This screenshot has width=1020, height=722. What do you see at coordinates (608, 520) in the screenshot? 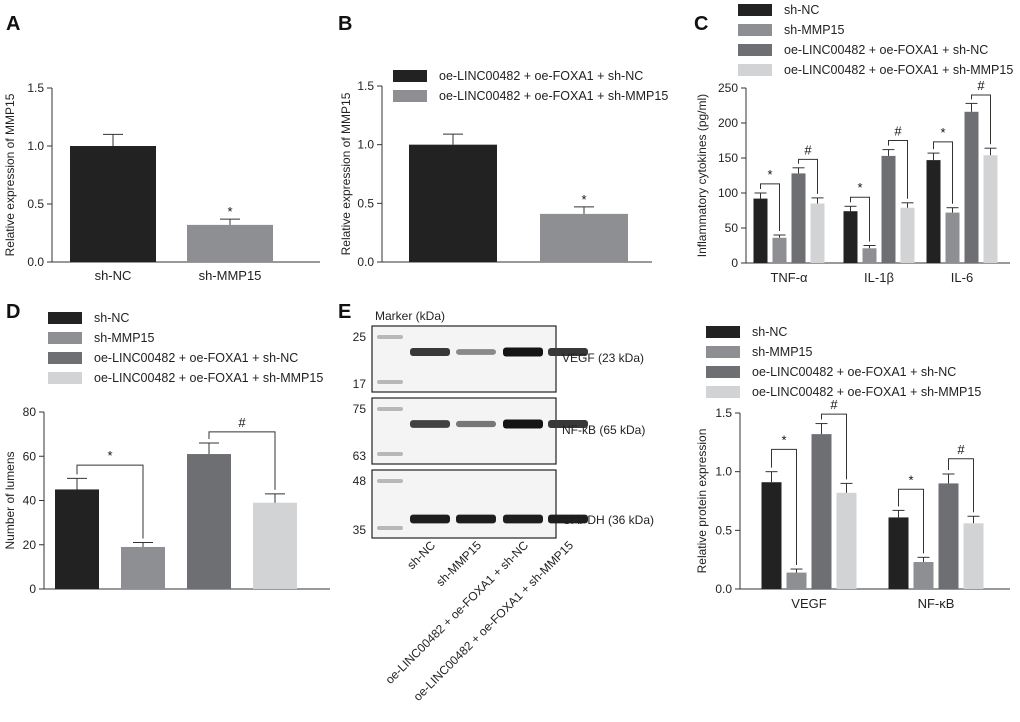
I see `blot-row-label: GAPDH (36 kDa)` at bounding box center [608, 520].